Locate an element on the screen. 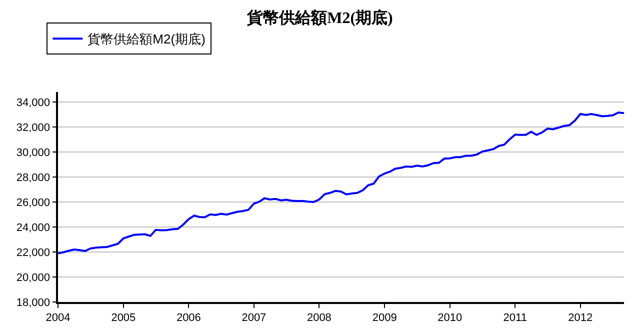 This screenshot has width=640, height=336. y-tick-label: 22,000 is located at coordinates (33, 252).